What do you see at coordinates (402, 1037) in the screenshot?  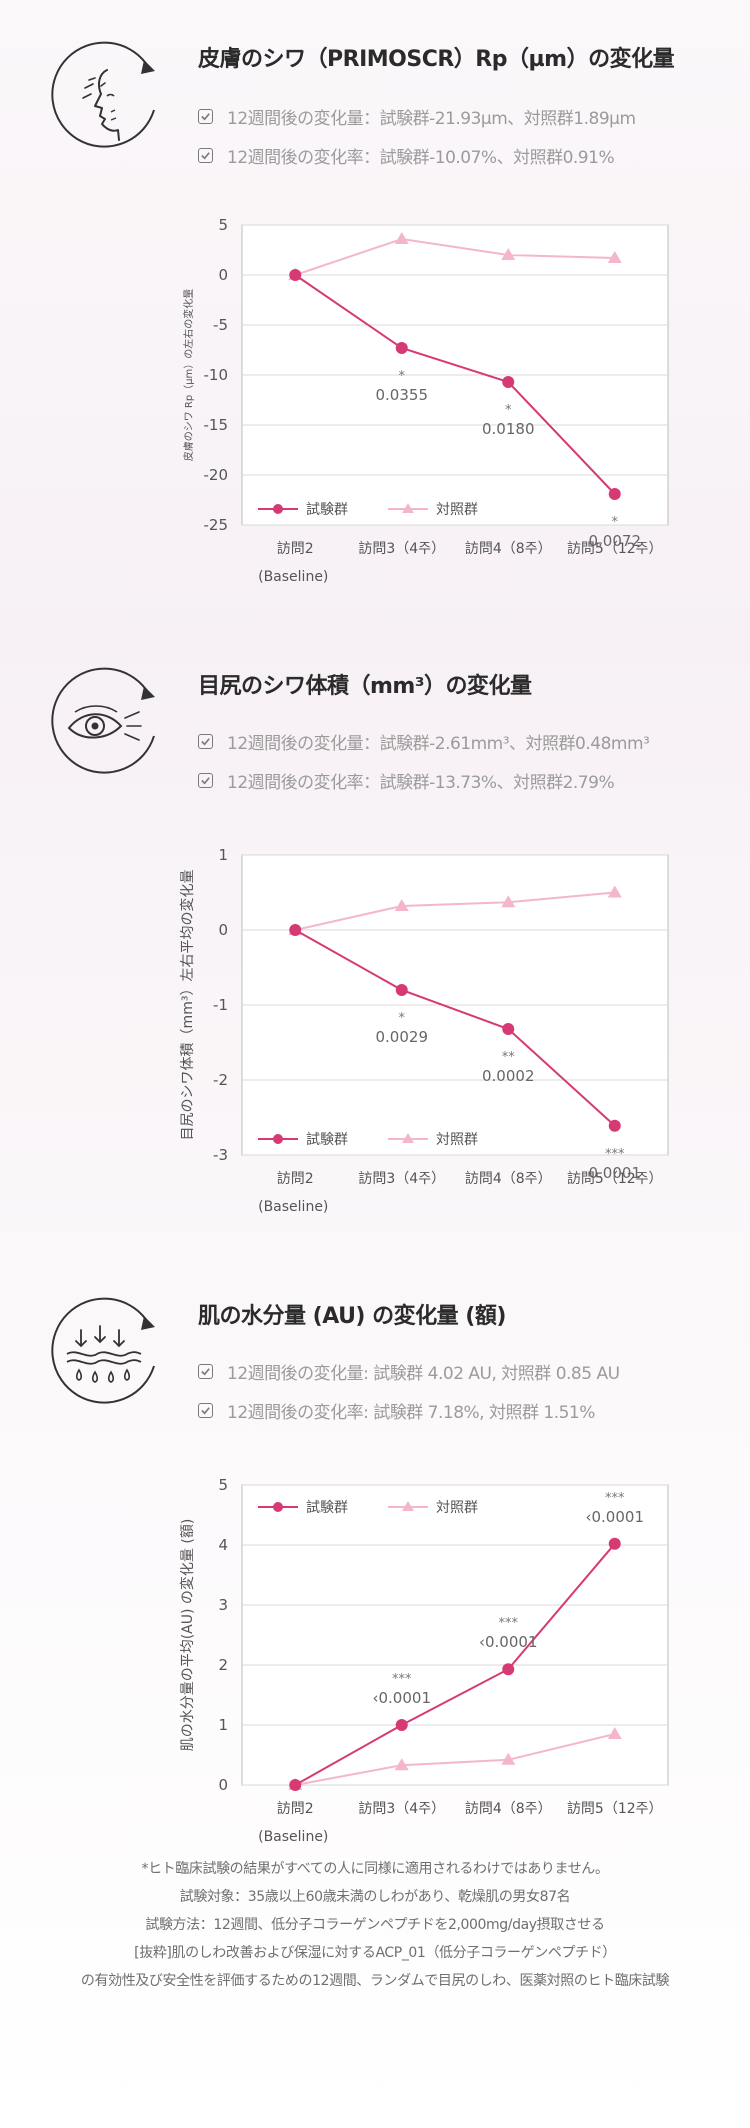 I see `p-value-label: 0.0029` at bounding box center [402, 1037].